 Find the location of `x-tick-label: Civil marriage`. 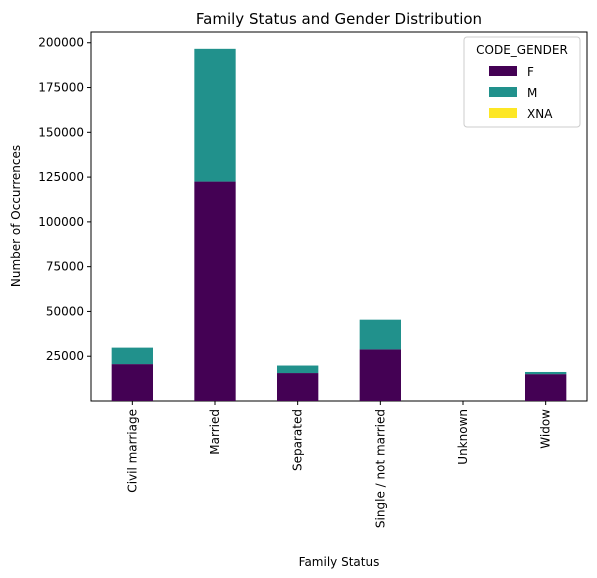

x-tick-label: Civil marriage is located at coordinates (132, 451).